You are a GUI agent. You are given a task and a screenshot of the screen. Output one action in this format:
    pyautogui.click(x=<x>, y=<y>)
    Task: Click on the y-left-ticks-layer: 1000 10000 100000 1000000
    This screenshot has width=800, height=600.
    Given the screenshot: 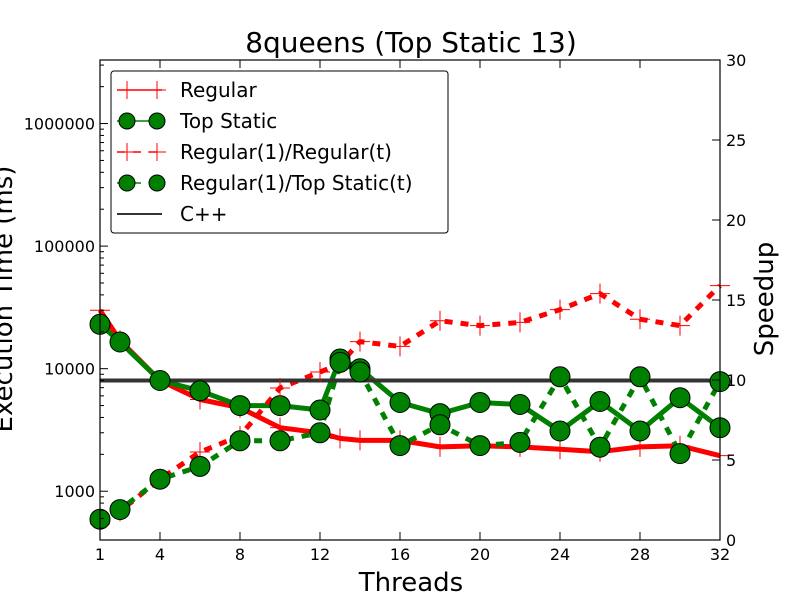 What is the action you would take?
    pyautogui.click(x=66, y=302)
    